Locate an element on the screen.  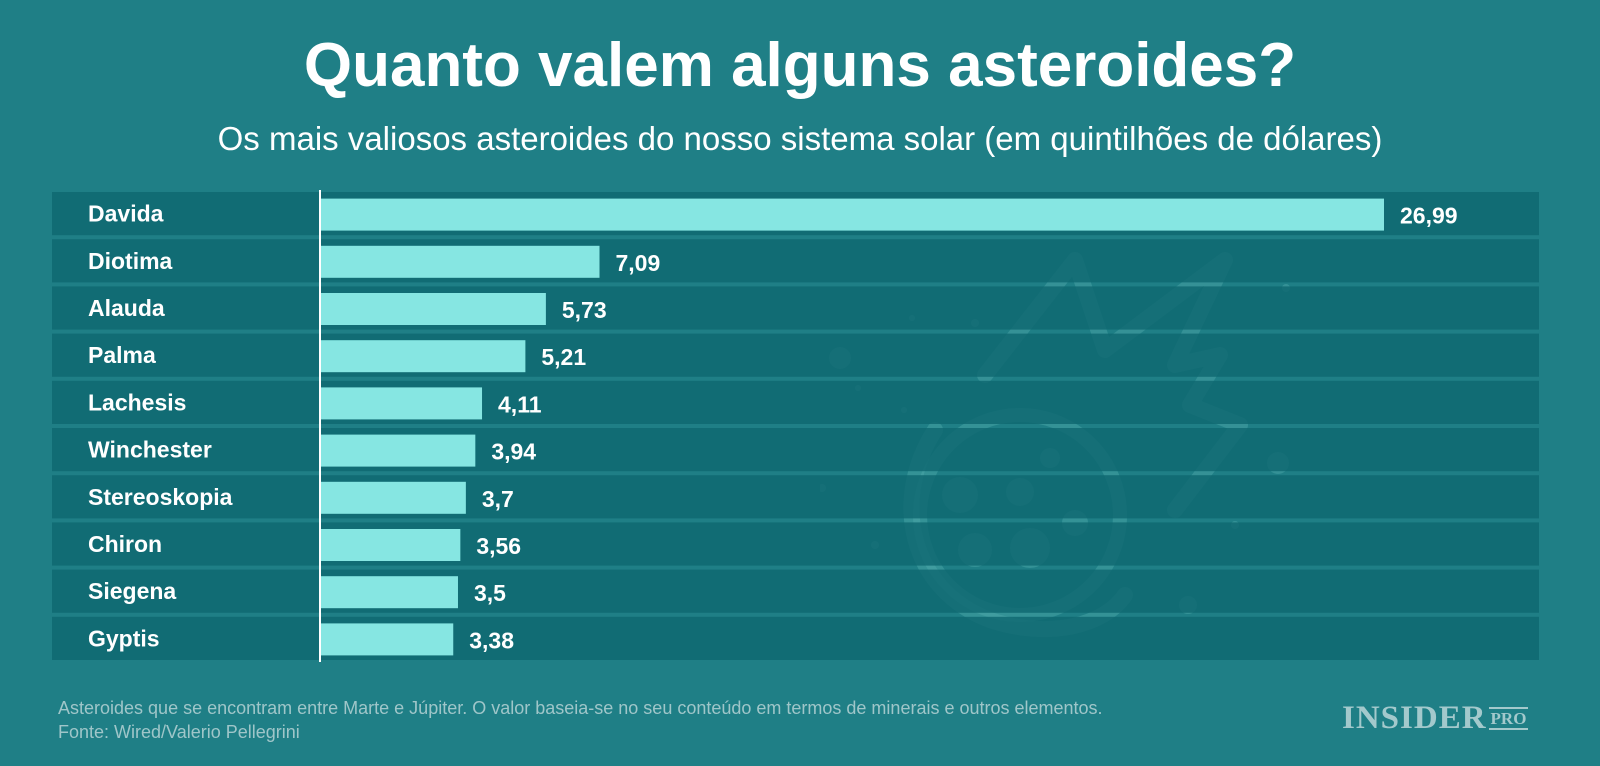
value-label: 3,94 is located at coordinates (513, 452).